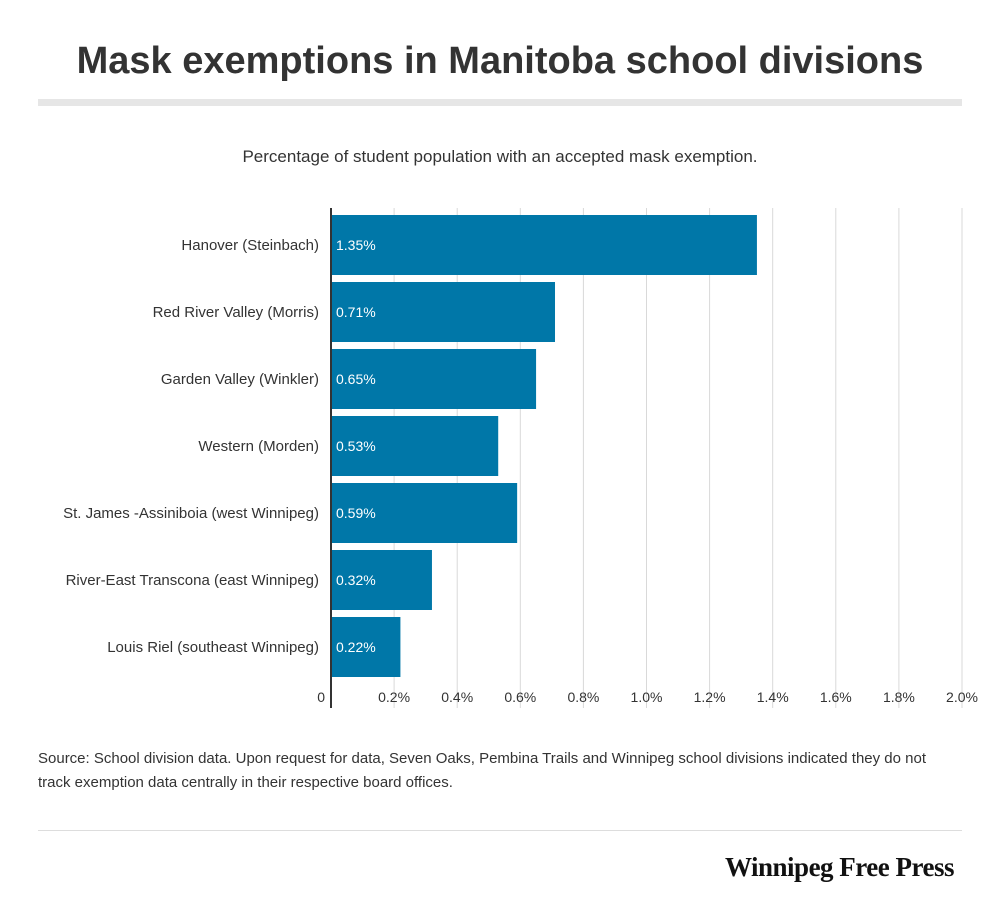 Image resolution: width=1000 pixels, height=910 pixels. Describe the element at coordinates (356, 312) in the screenshot. I see `bar-value-label: 0.71%` at that location.